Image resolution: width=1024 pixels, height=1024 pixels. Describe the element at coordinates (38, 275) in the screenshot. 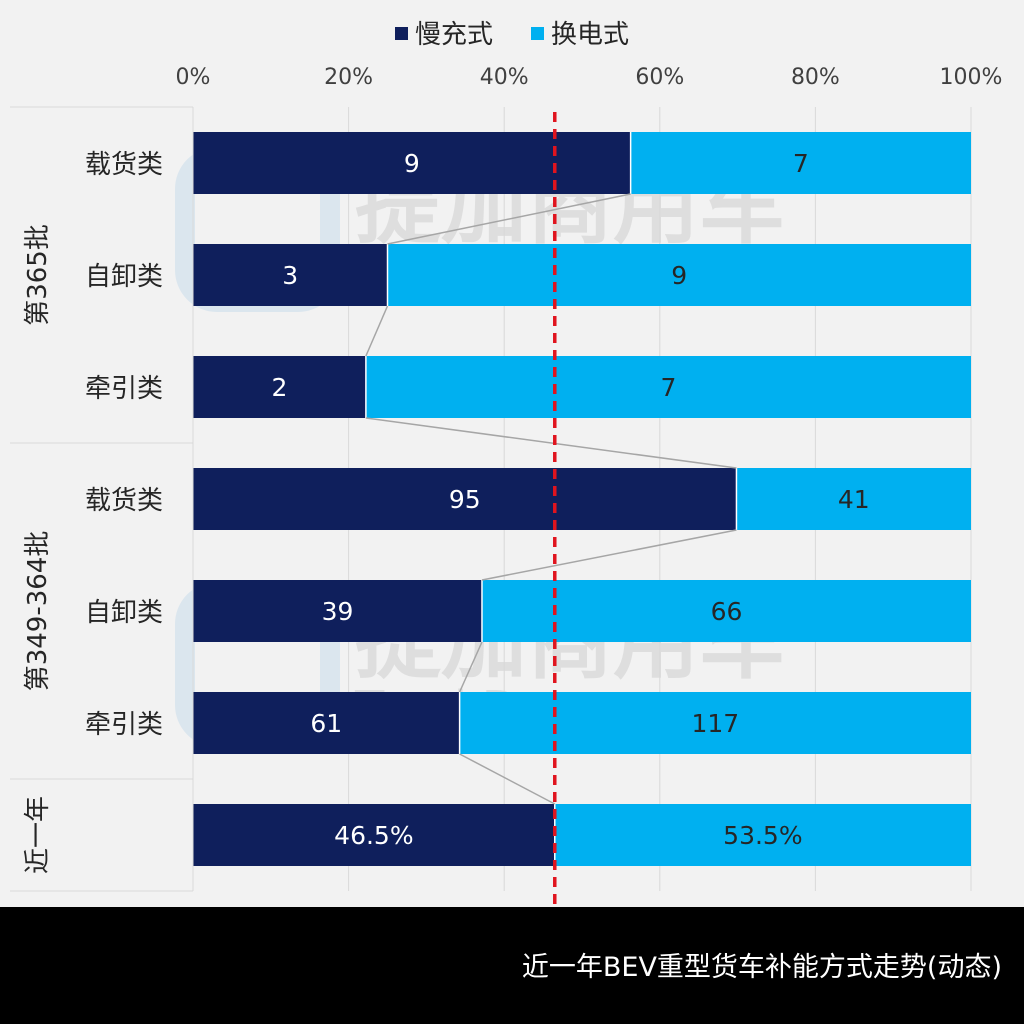

I see `group-label: 第365批` at that location.